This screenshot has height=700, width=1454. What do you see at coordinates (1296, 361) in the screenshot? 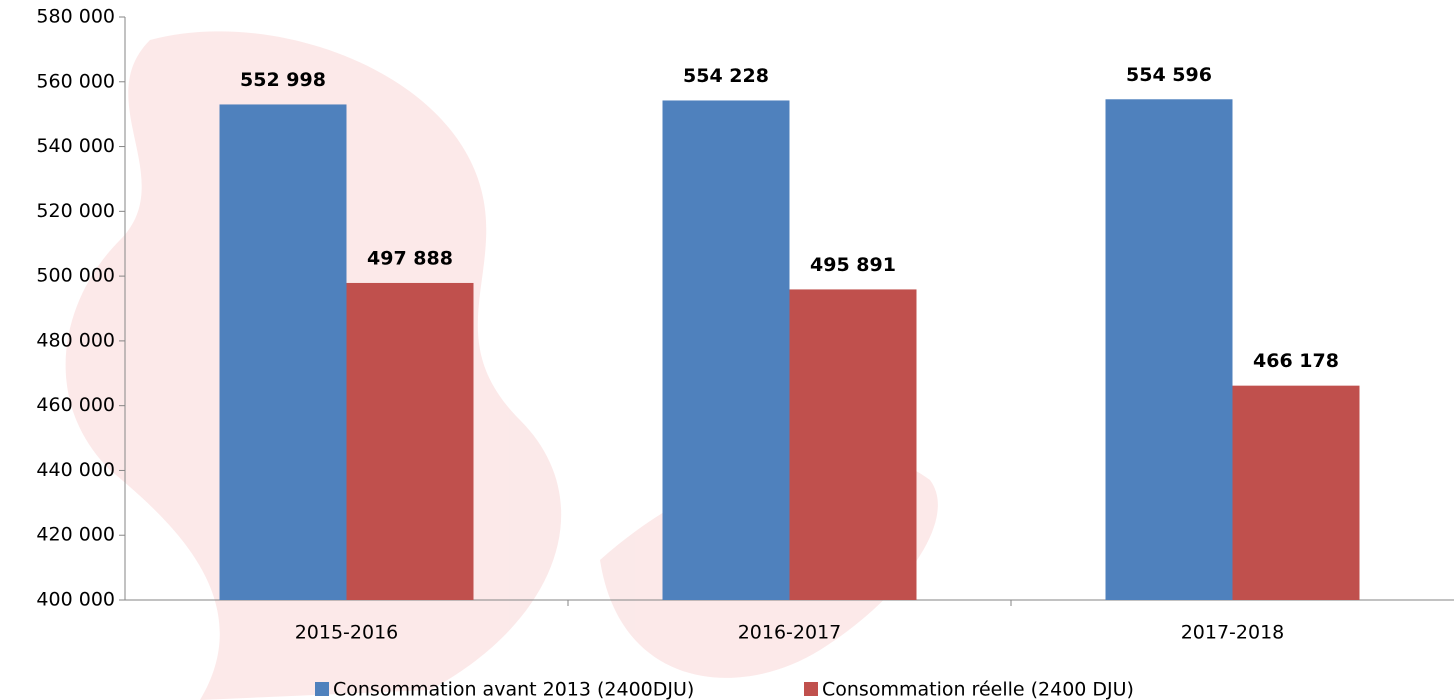
I see `value-label: 466 178` at bounding box center [1296, 361].